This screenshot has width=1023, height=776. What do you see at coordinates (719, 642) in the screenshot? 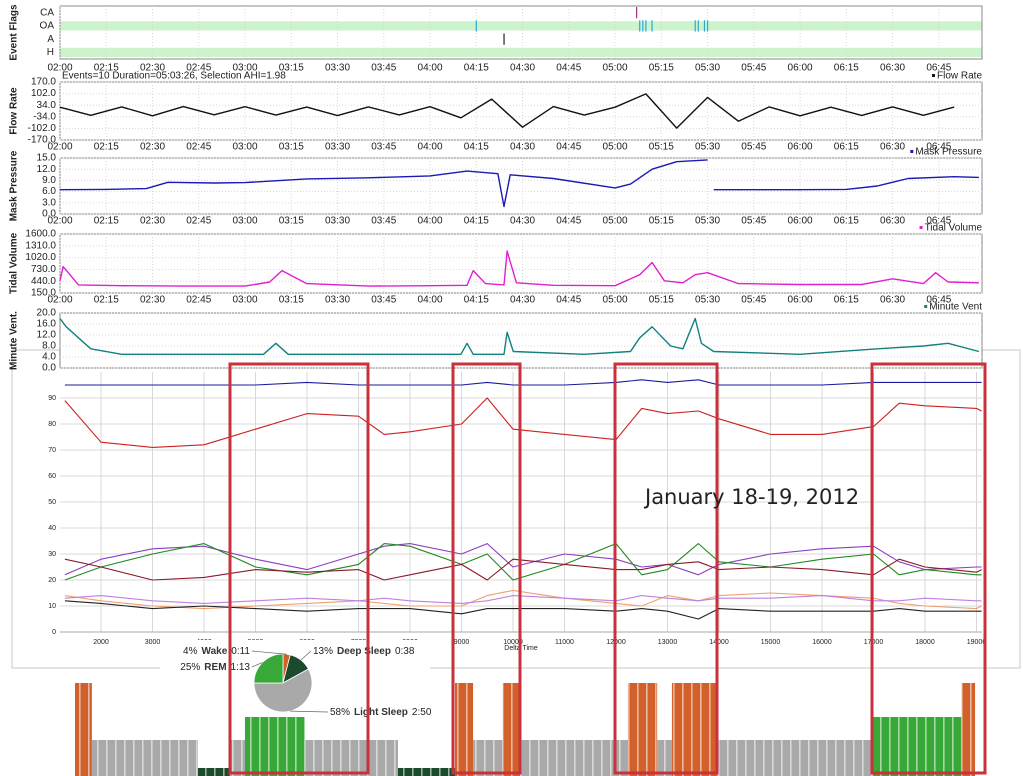
I see `x-tick-label: 14000` at bounding box center [719, 642].